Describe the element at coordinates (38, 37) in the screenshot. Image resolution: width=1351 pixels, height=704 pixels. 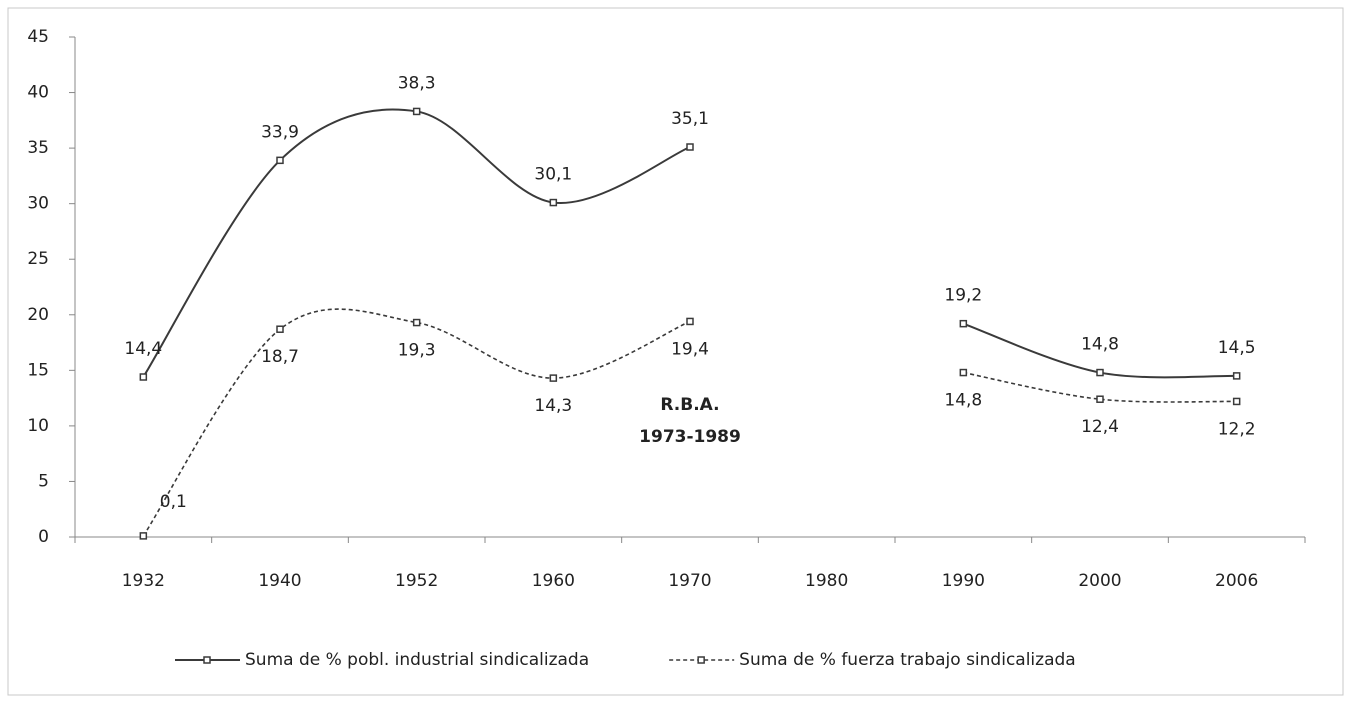
I see `y-tick-label: 45` at that location.